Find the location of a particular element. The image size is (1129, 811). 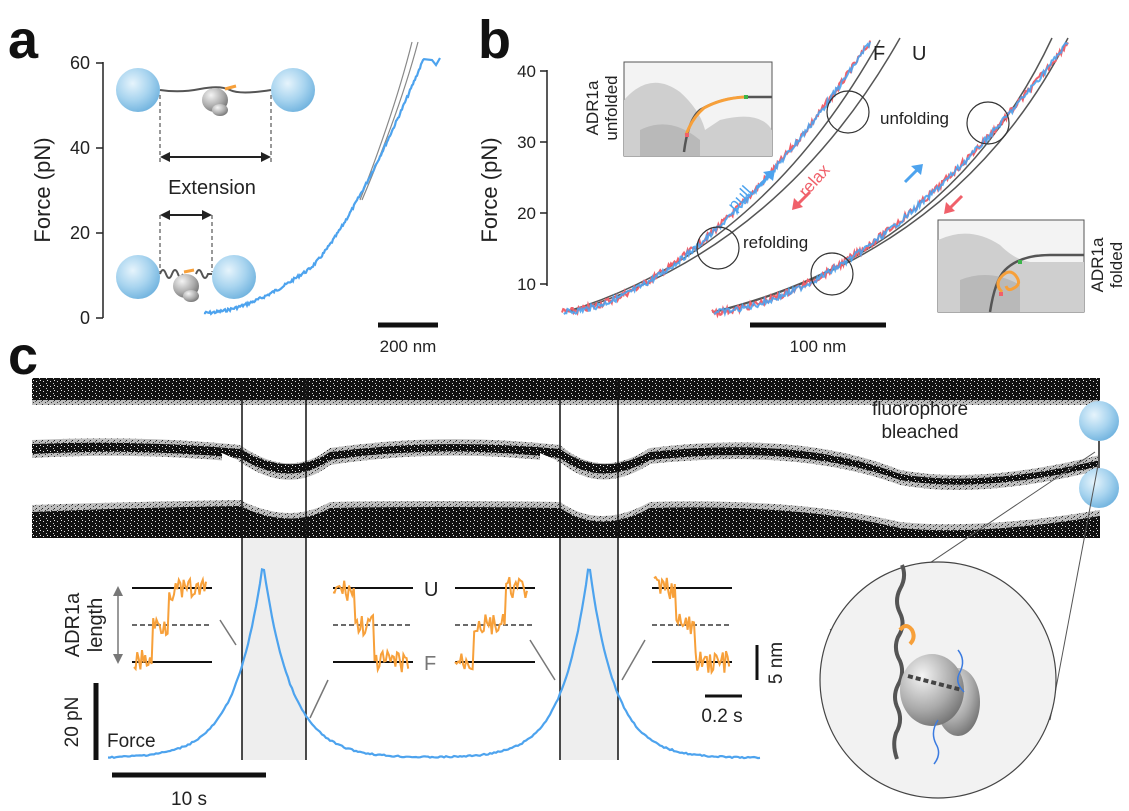

panel-b-F-label: F is located at coordinates (879, 54).